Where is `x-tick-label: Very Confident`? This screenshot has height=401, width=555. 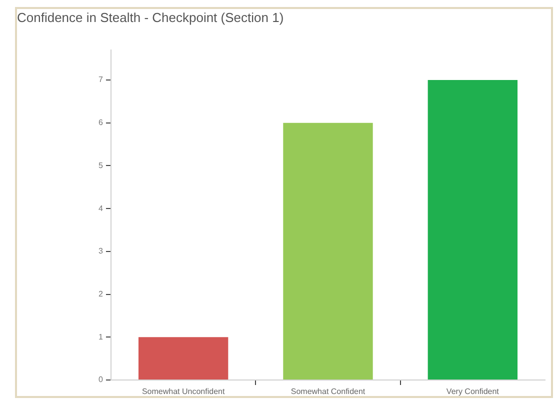 x-tick-label: Very Confident is located at coordinates (473, 391).